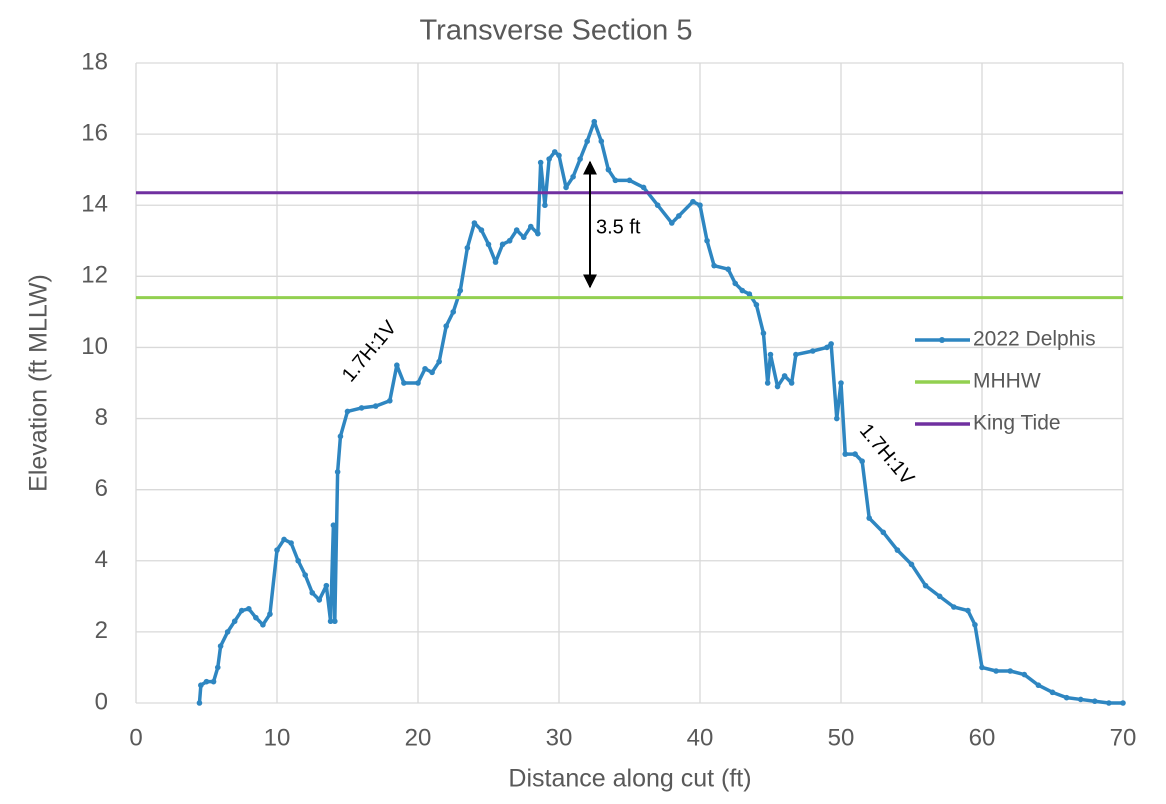  What do you see at coordinates (135, 737) in the screenshot?
I see `x-tick-label: 0` at bounding box center [135, 737].